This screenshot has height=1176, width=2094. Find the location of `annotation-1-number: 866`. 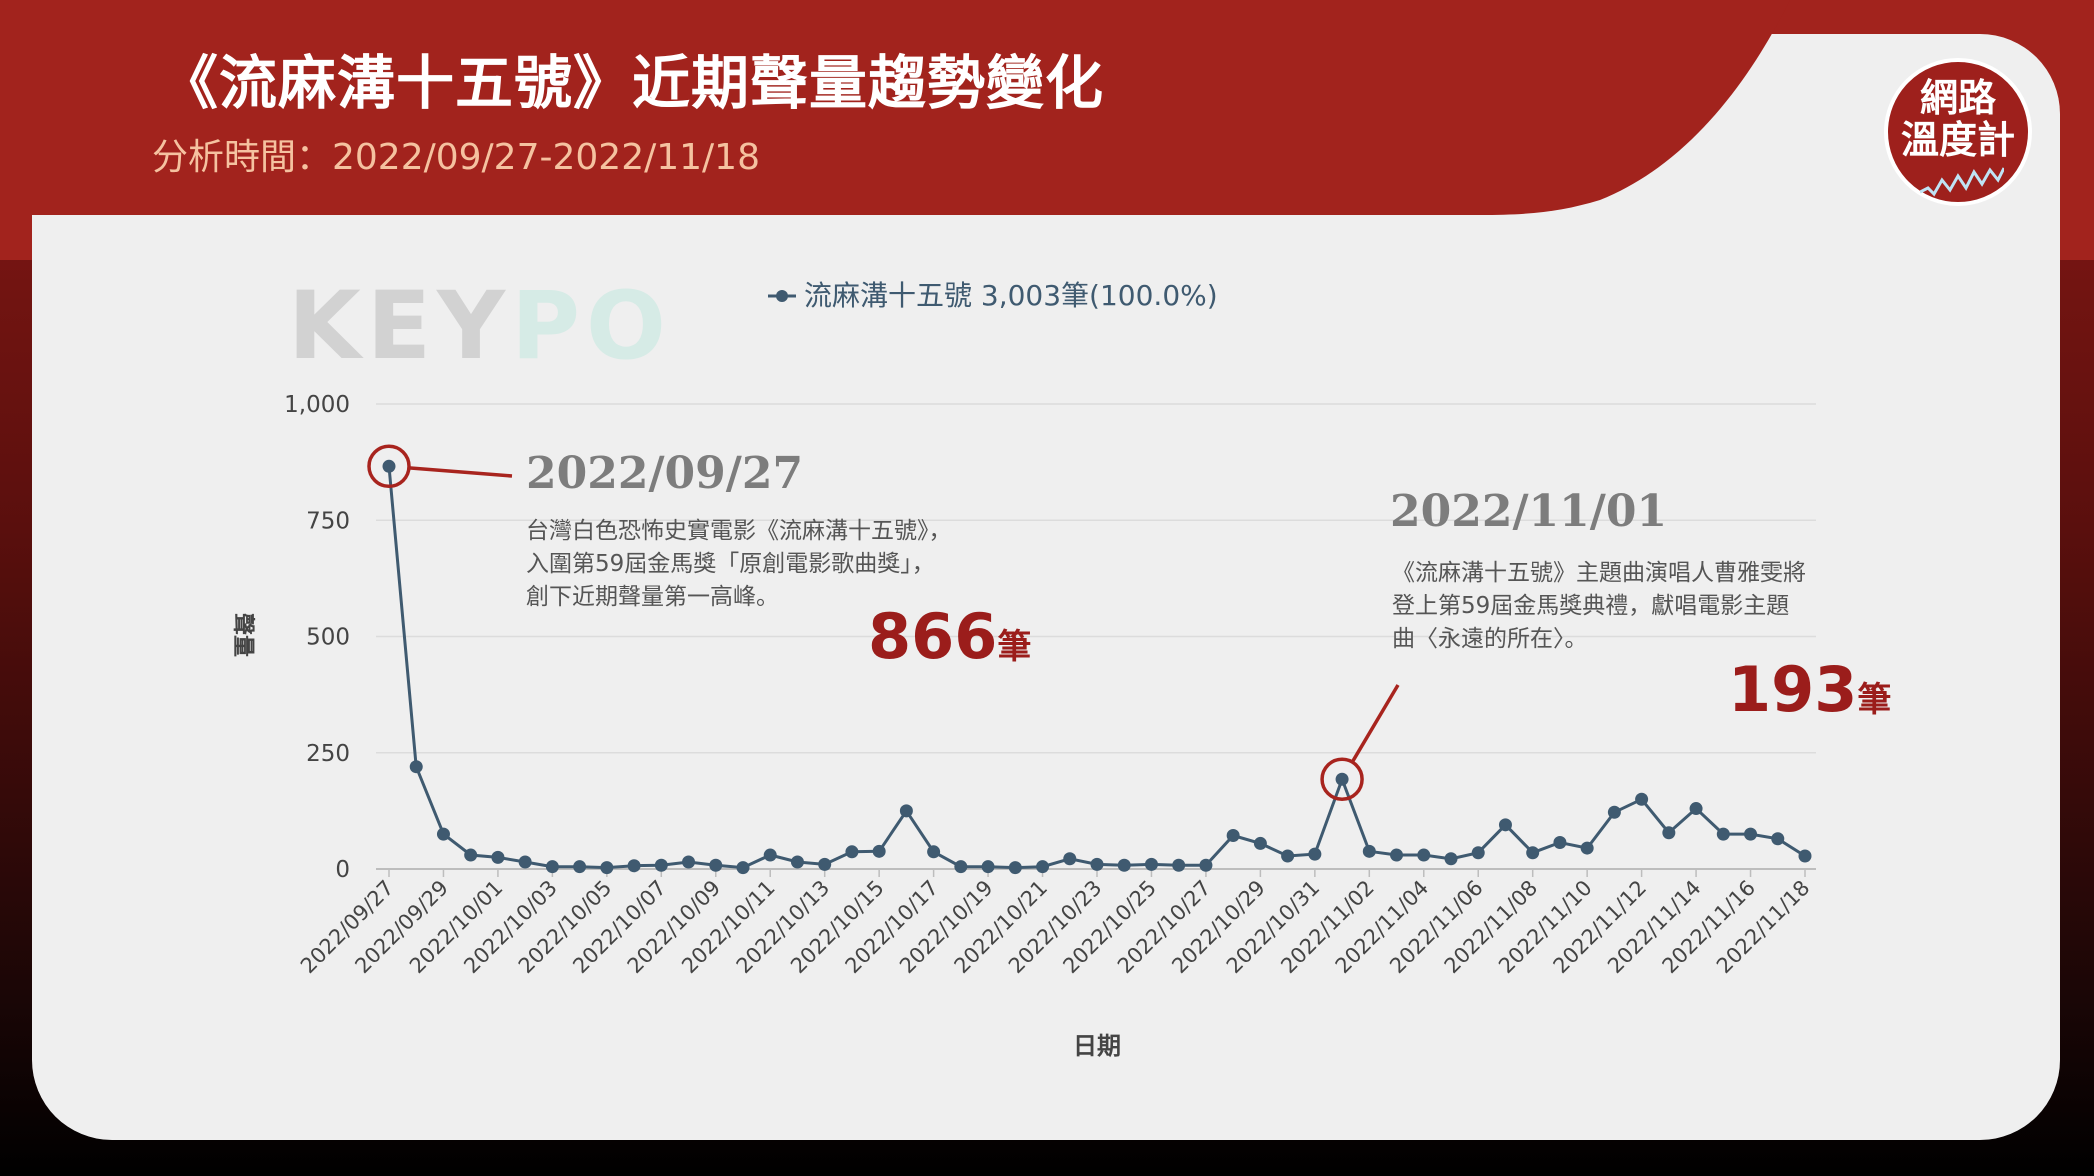

annotation-1-number: 866 is located at coordinates (933, 636).